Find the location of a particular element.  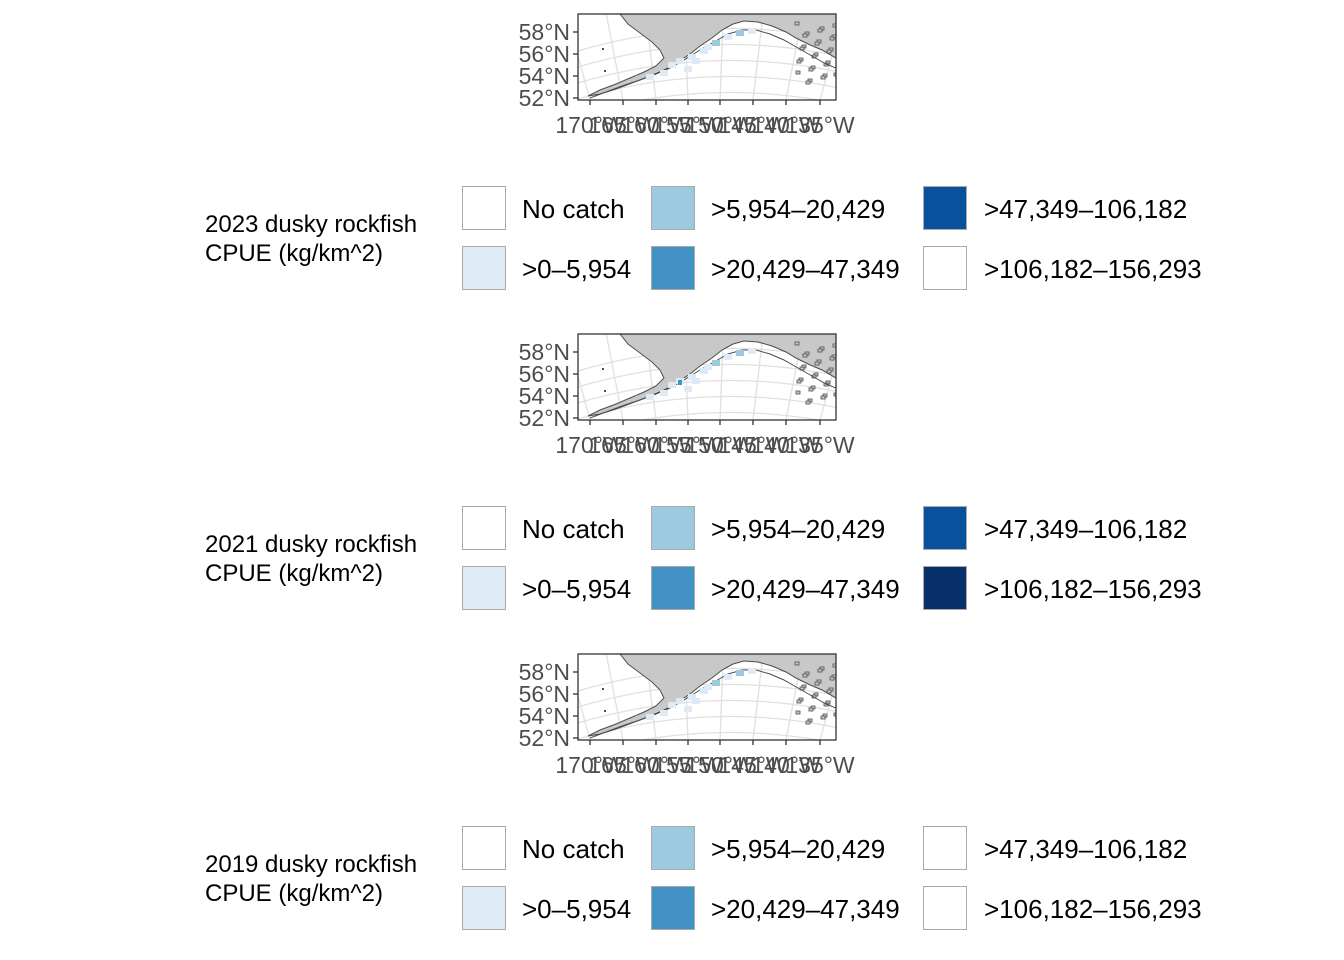

cpue-cell-high is located at coordinates (680, 382).